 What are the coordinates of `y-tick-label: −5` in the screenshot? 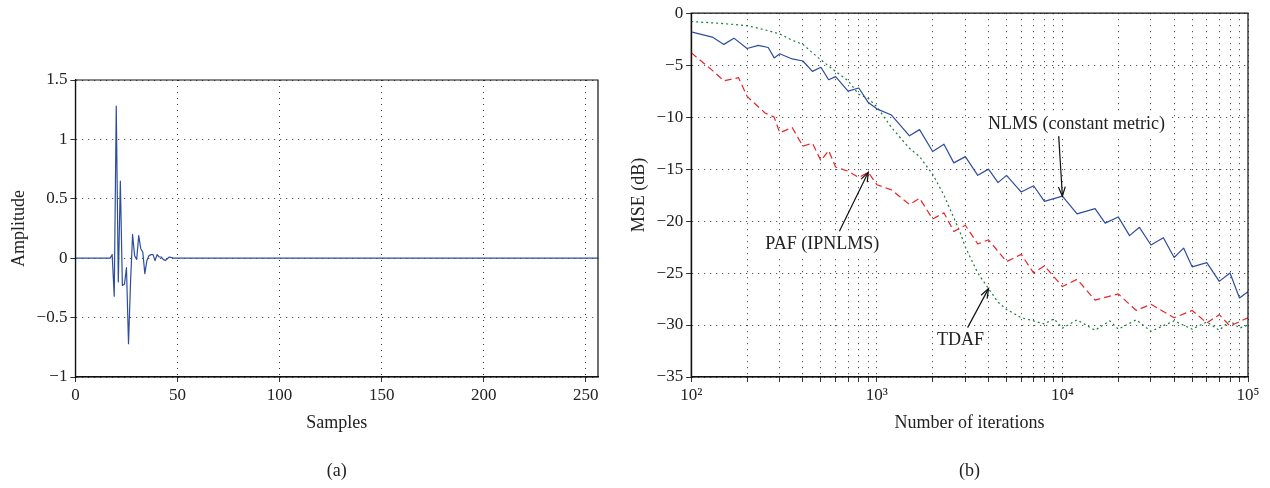 It's located at (674, 64).